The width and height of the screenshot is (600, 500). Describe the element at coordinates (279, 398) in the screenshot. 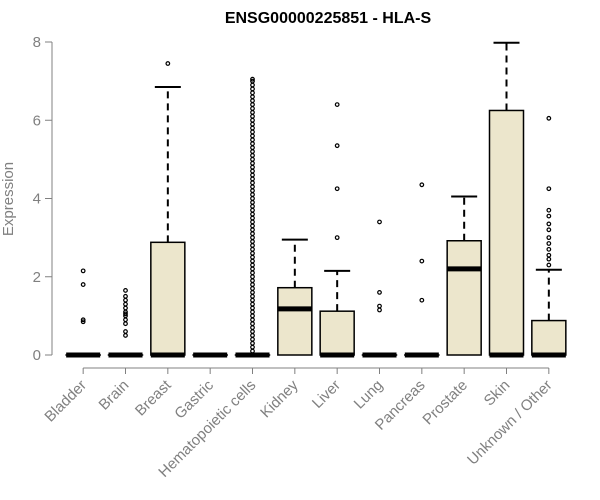

I see `x-tick-label: Kidney` at that location.